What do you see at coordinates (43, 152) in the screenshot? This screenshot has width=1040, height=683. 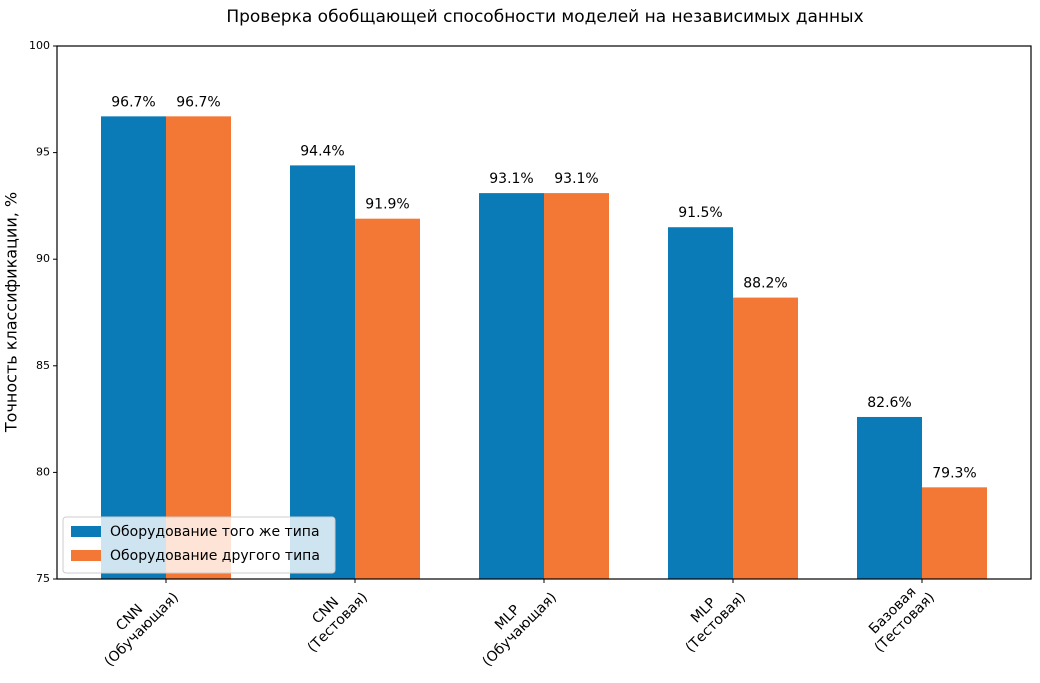 I see `y-tick-label: 95` at bounding box center [43, 152].